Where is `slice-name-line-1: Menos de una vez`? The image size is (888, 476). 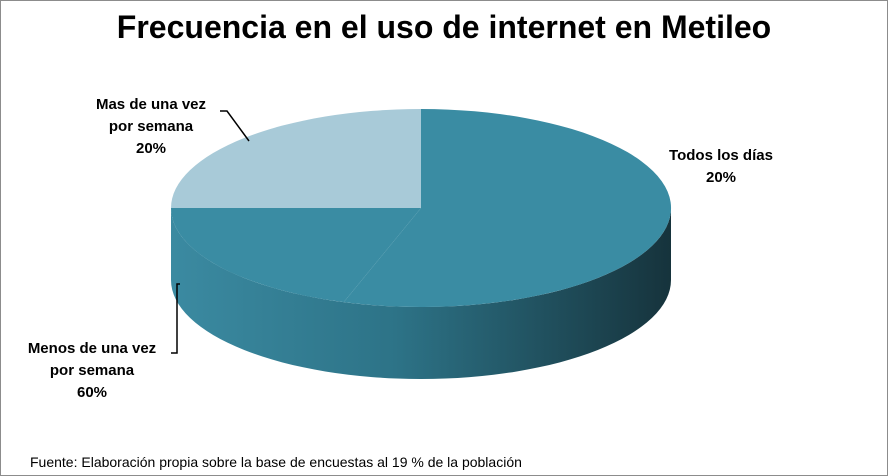 slice-name-line-1: Menos de una vez is located at coordinates (92, 348).